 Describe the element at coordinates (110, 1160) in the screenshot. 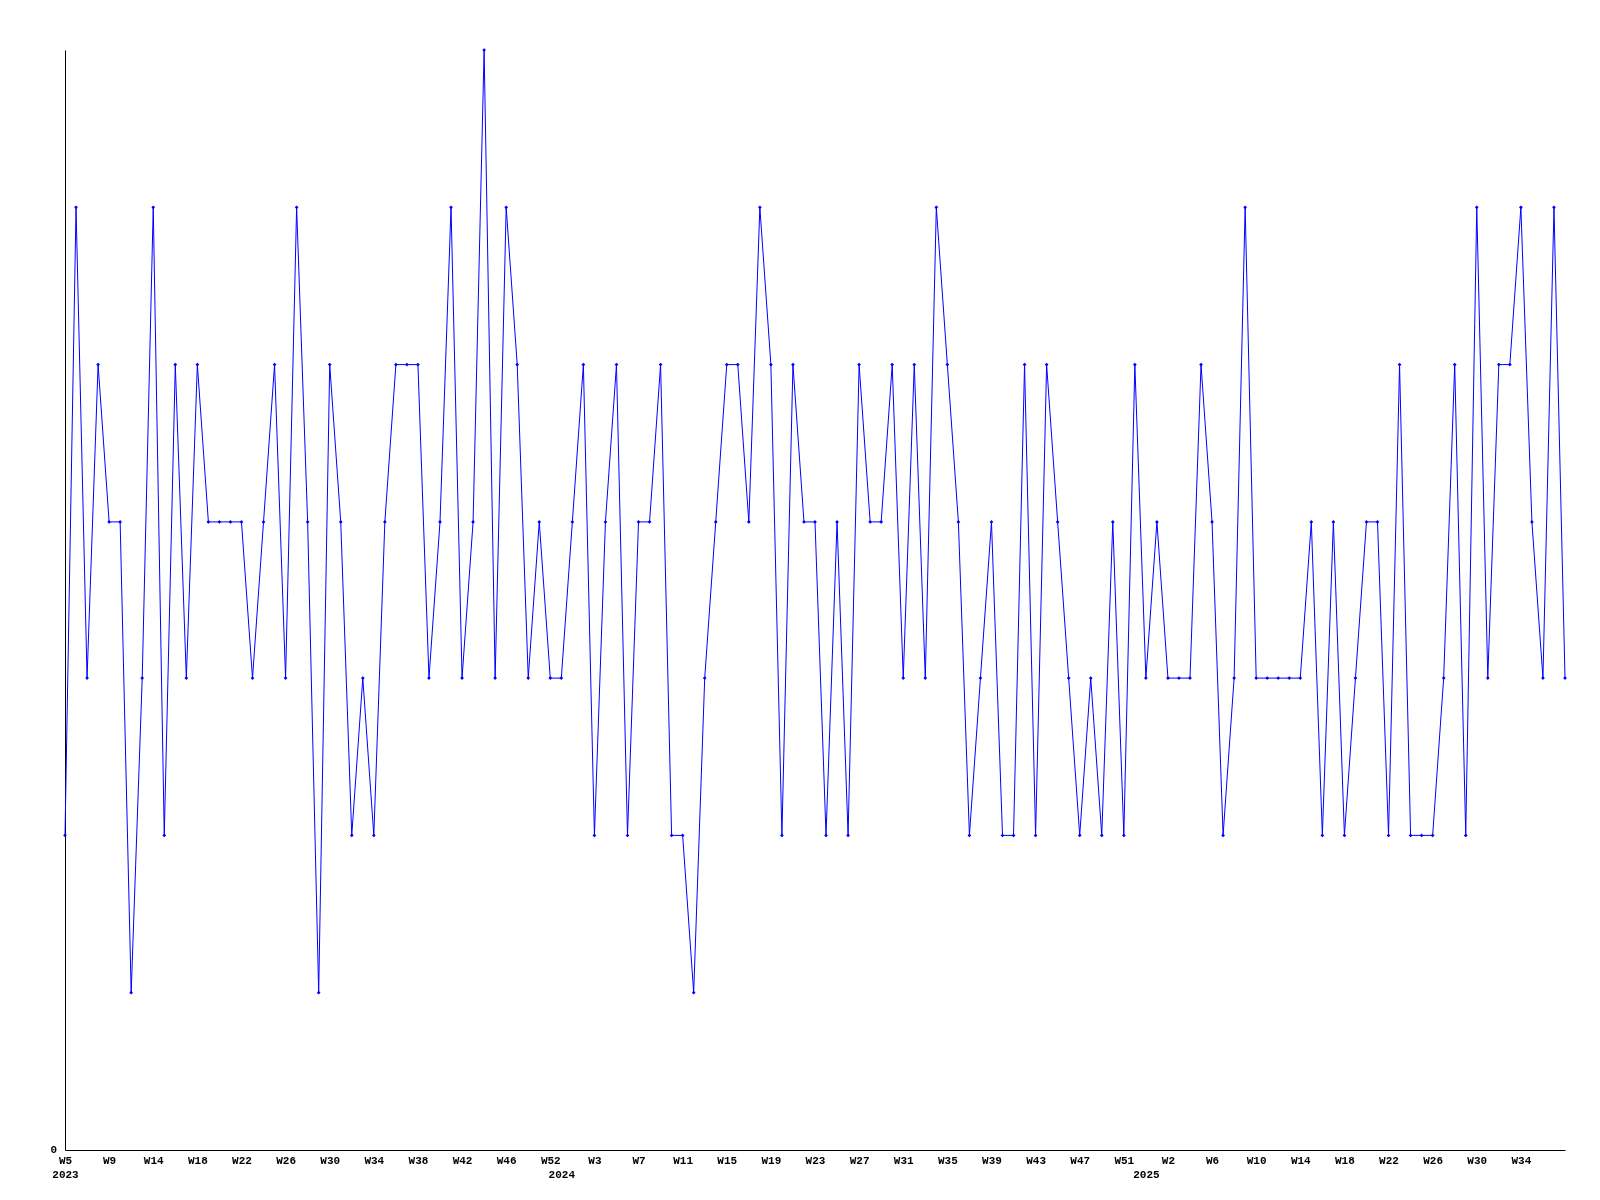

I see `x-tick-label: W9` at that location.